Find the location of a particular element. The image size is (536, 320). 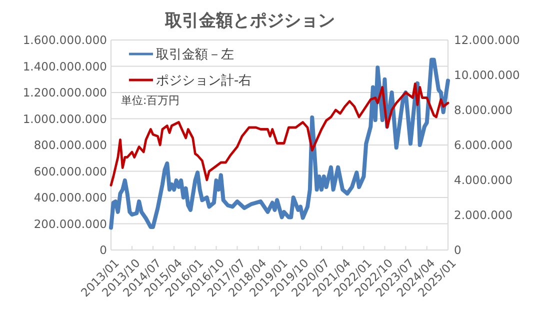

y-tick-label: 0 is located at coordinates (103, 250).